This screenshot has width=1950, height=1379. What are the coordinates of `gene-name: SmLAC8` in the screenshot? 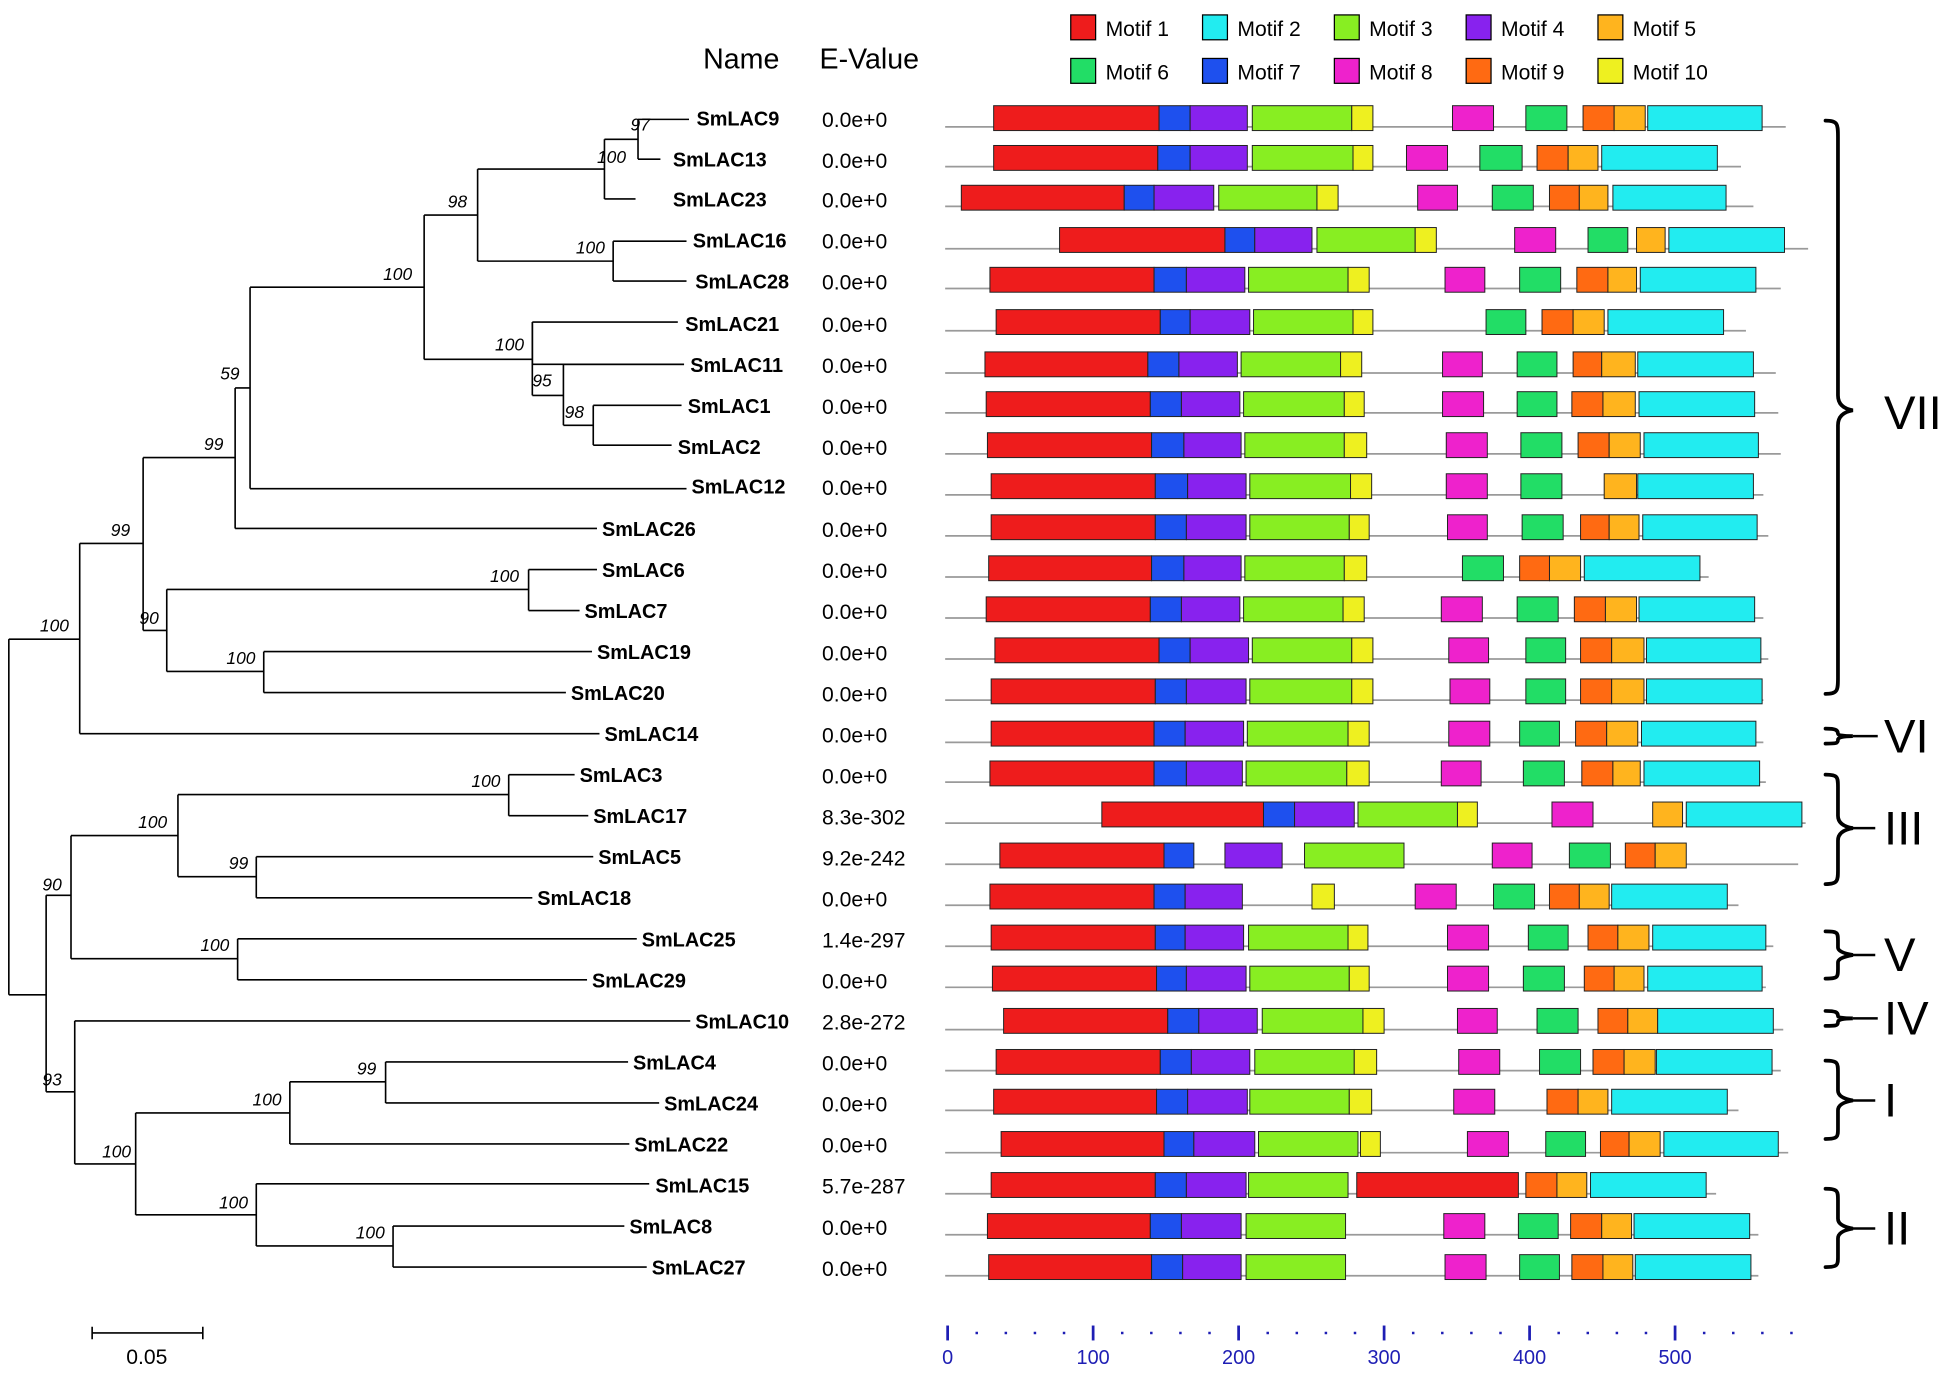 It's located at (670, 1228).